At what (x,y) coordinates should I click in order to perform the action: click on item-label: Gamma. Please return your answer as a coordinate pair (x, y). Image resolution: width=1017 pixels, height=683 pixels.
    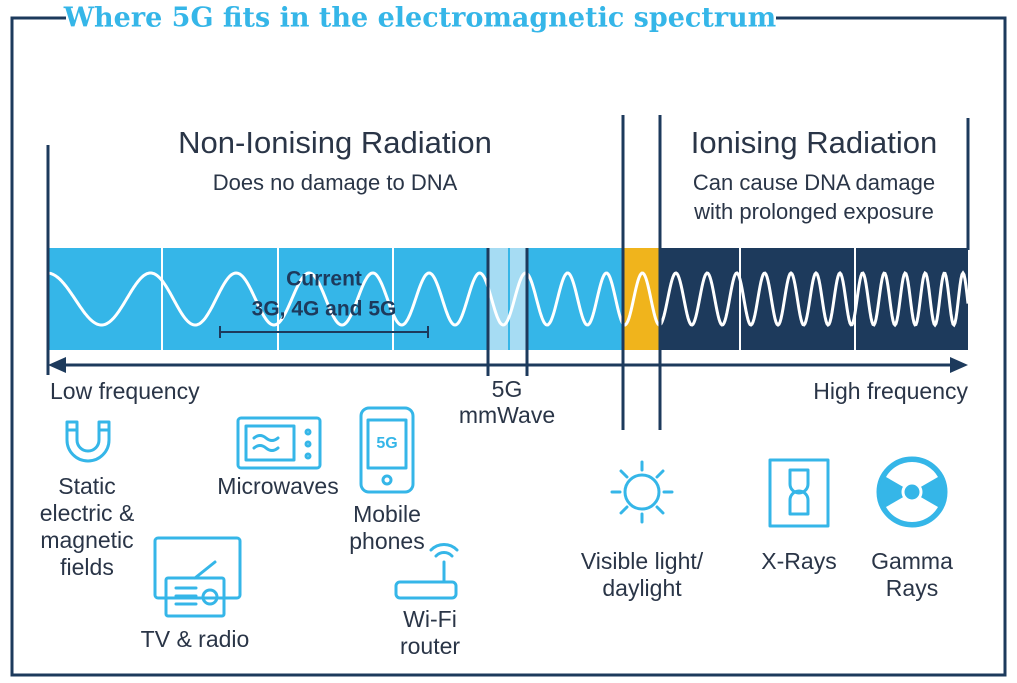
    Looking at the image, I should click on (912, 561).